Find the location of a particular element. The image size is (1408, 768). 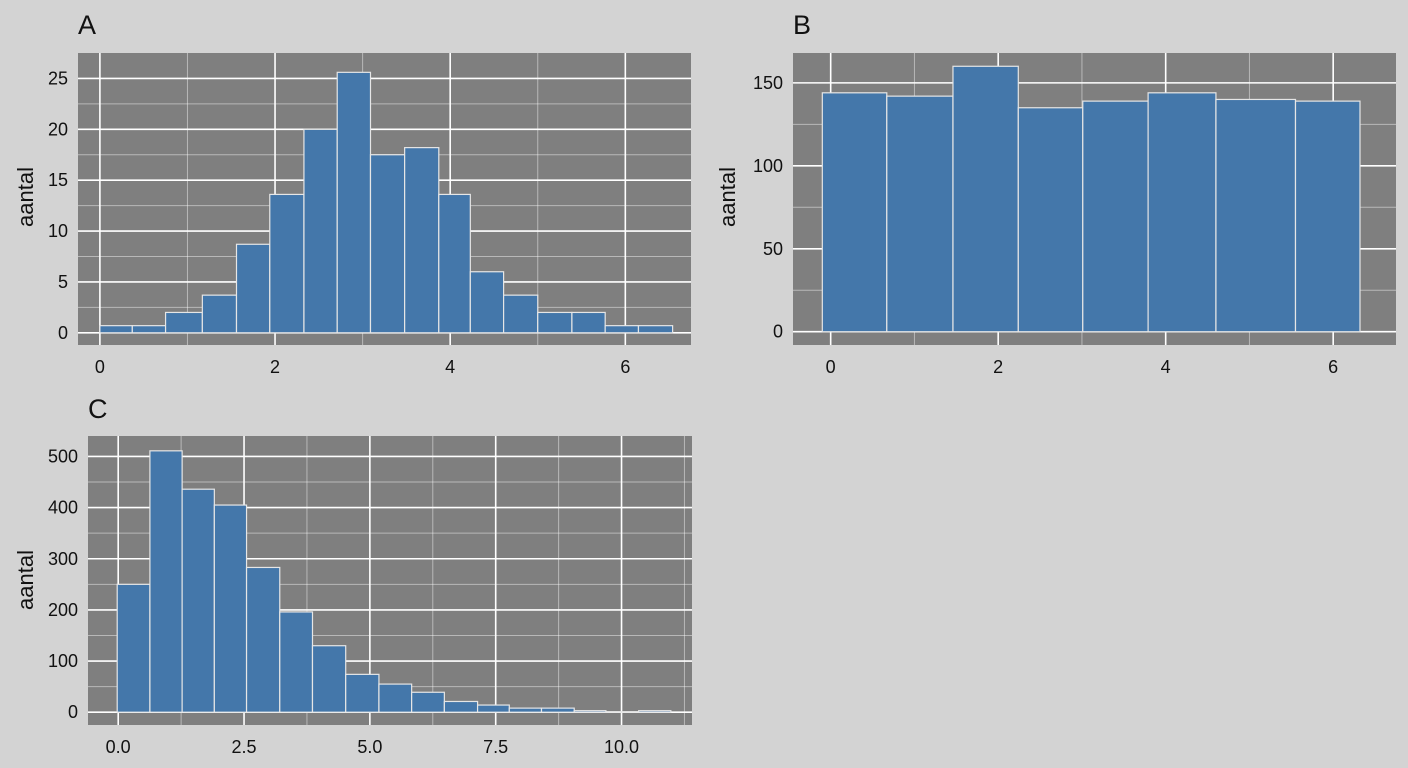

panel-c-y-axis-title: aantal is located at coordinates (25, 580).